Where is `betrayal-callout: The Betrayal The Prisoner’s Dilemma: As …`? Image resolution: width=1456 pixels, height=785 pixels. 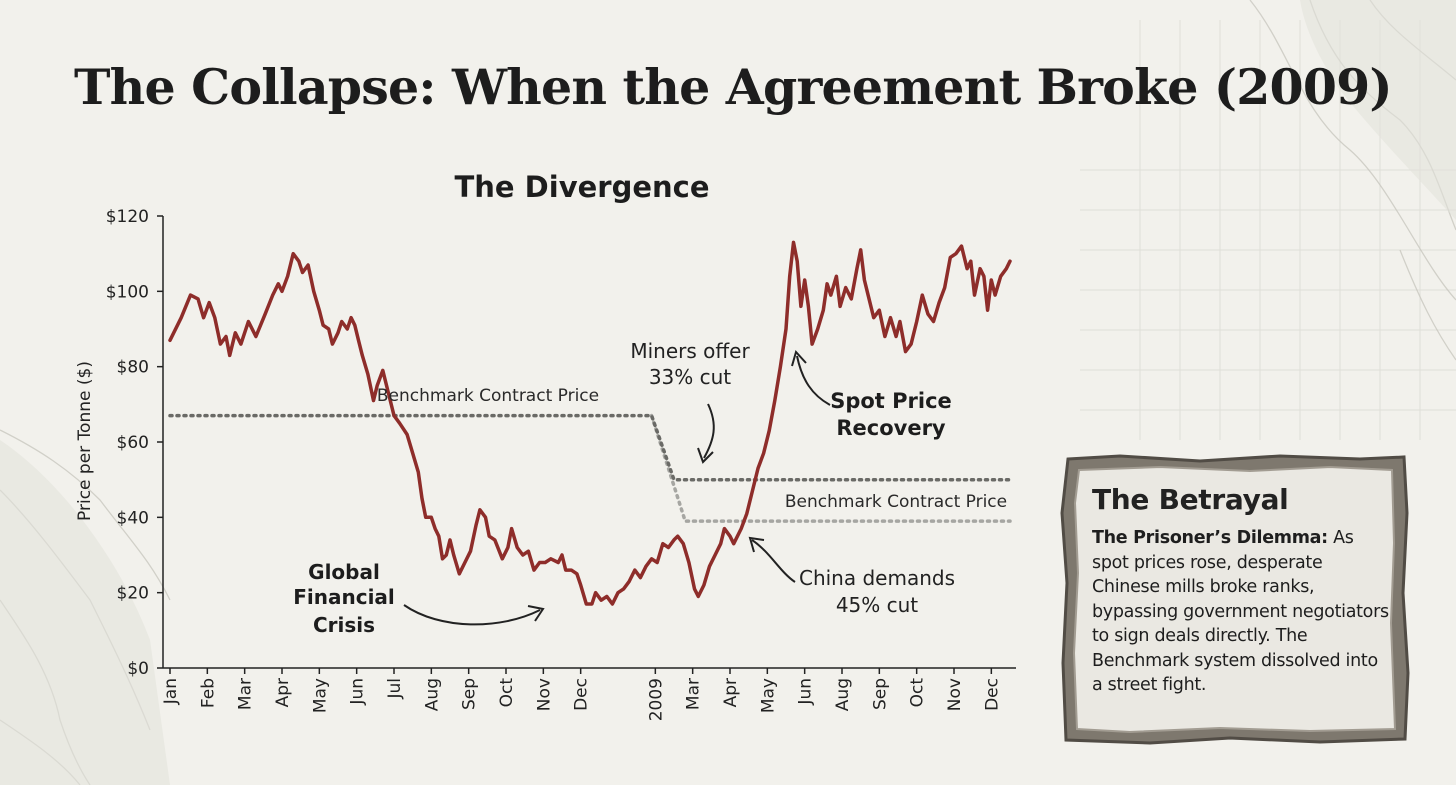
betrayal-callout: The Betrayal The Prisoner’s Dilemma: As … is located at coordinates (1235, 599).